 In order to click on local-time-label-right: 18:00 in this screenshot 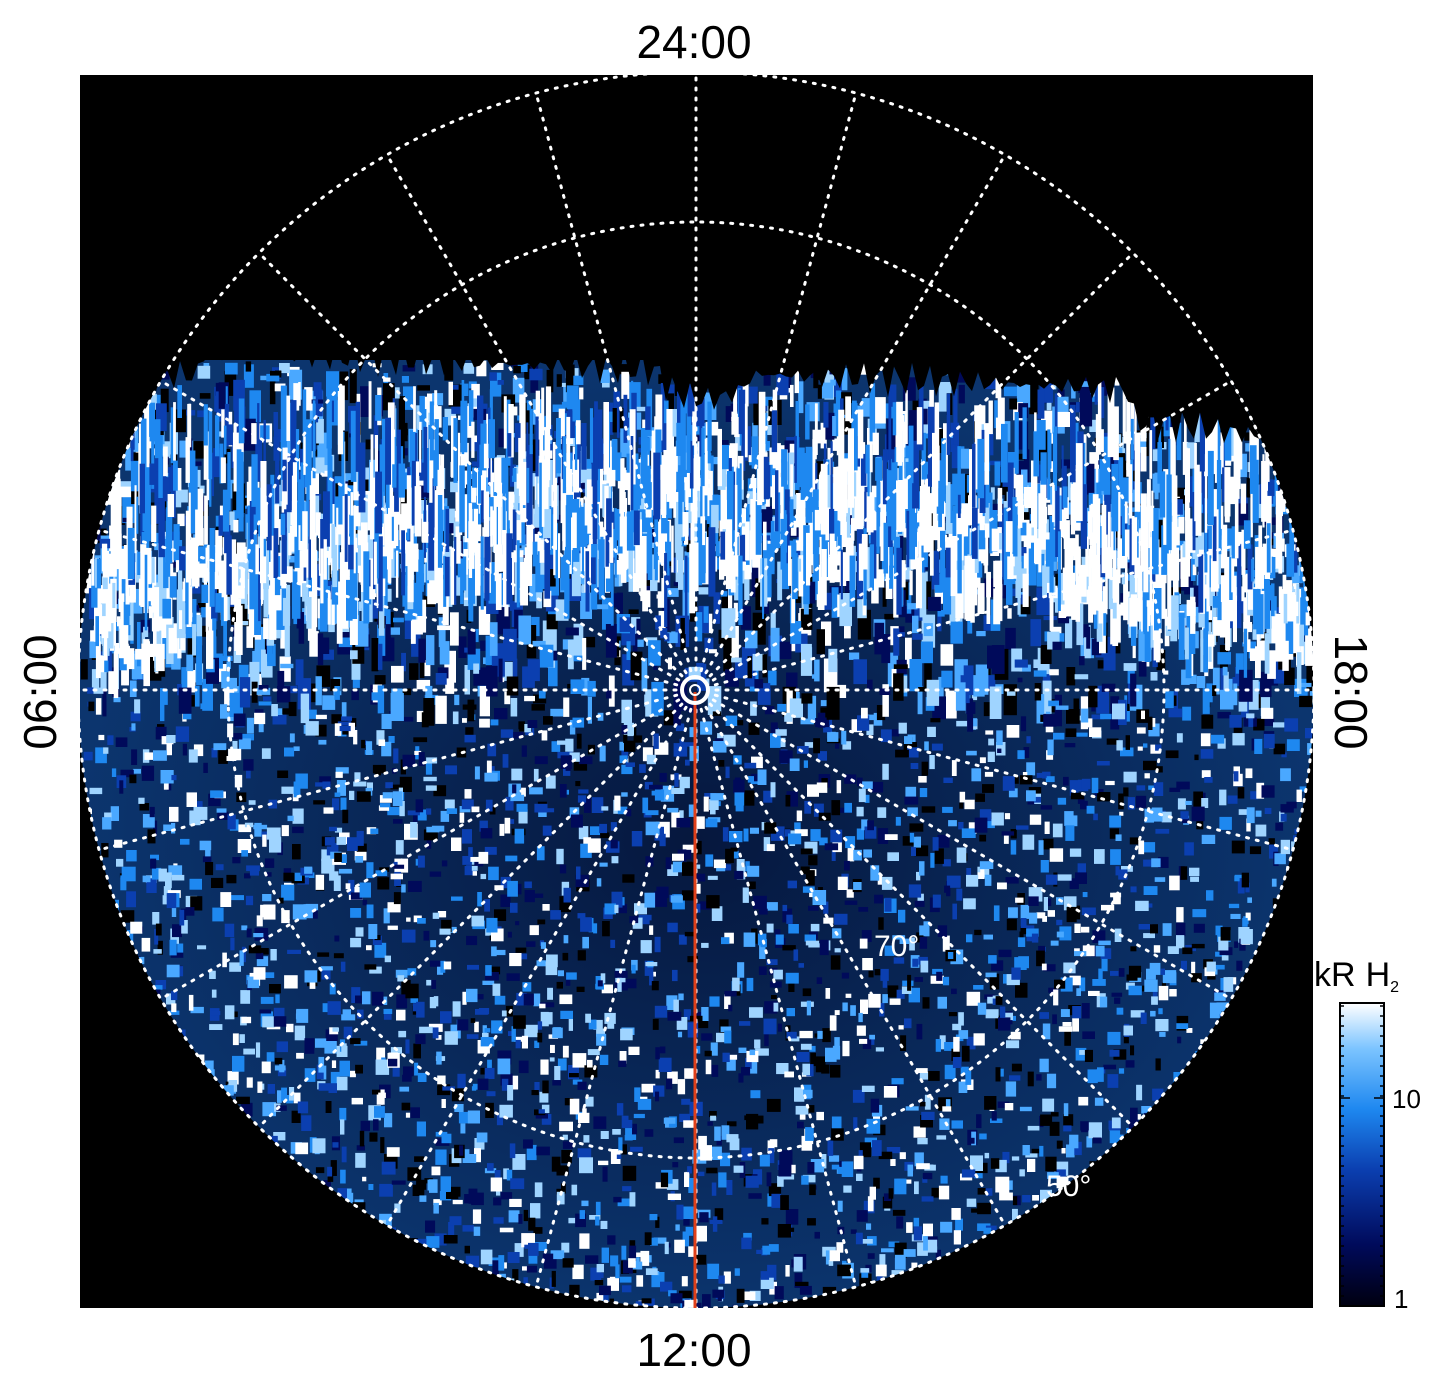, I will do `click(1351, 691)`.